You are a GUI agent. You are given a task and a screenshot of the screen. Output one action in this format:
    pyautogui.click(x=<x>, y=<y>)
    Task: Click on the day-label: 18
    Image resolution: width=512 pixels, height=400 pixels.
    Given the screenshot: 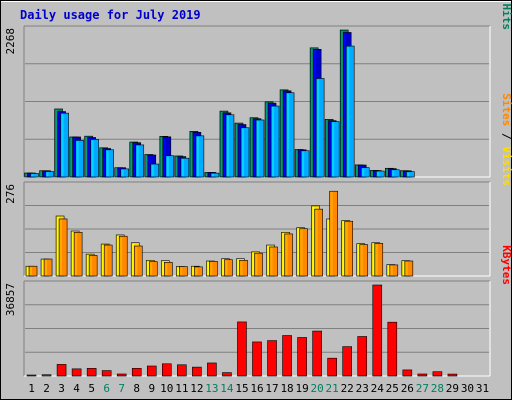 What is the action you would take?
    pyautogui.click(x=286, y=388)
    